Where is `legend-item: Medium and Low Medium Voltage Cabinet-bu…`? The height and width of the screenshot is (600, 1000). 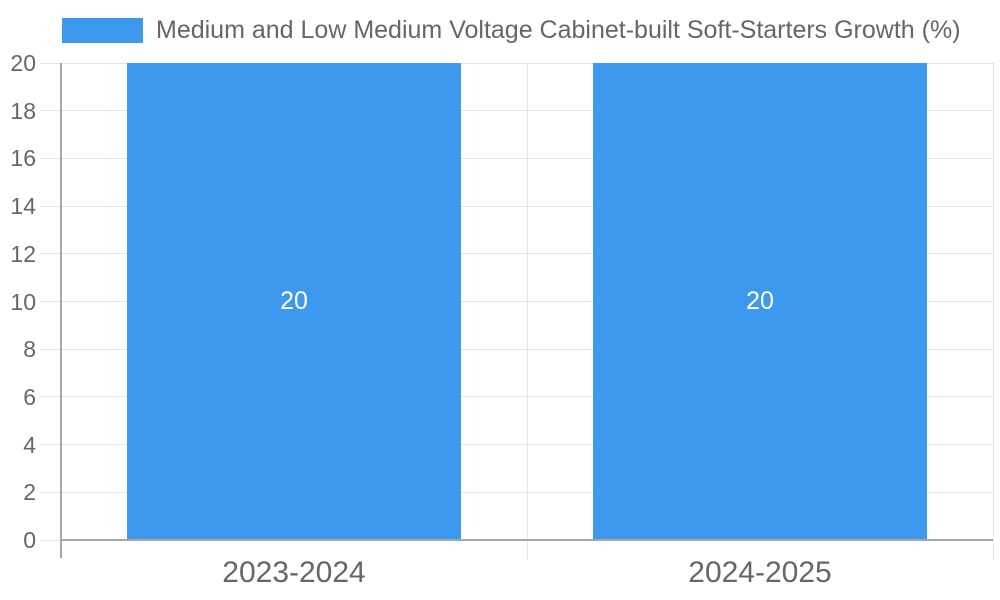
legend-item: Medium and Low Medium Voltage Cabinet-bu… is located at coordinates (511, 30).